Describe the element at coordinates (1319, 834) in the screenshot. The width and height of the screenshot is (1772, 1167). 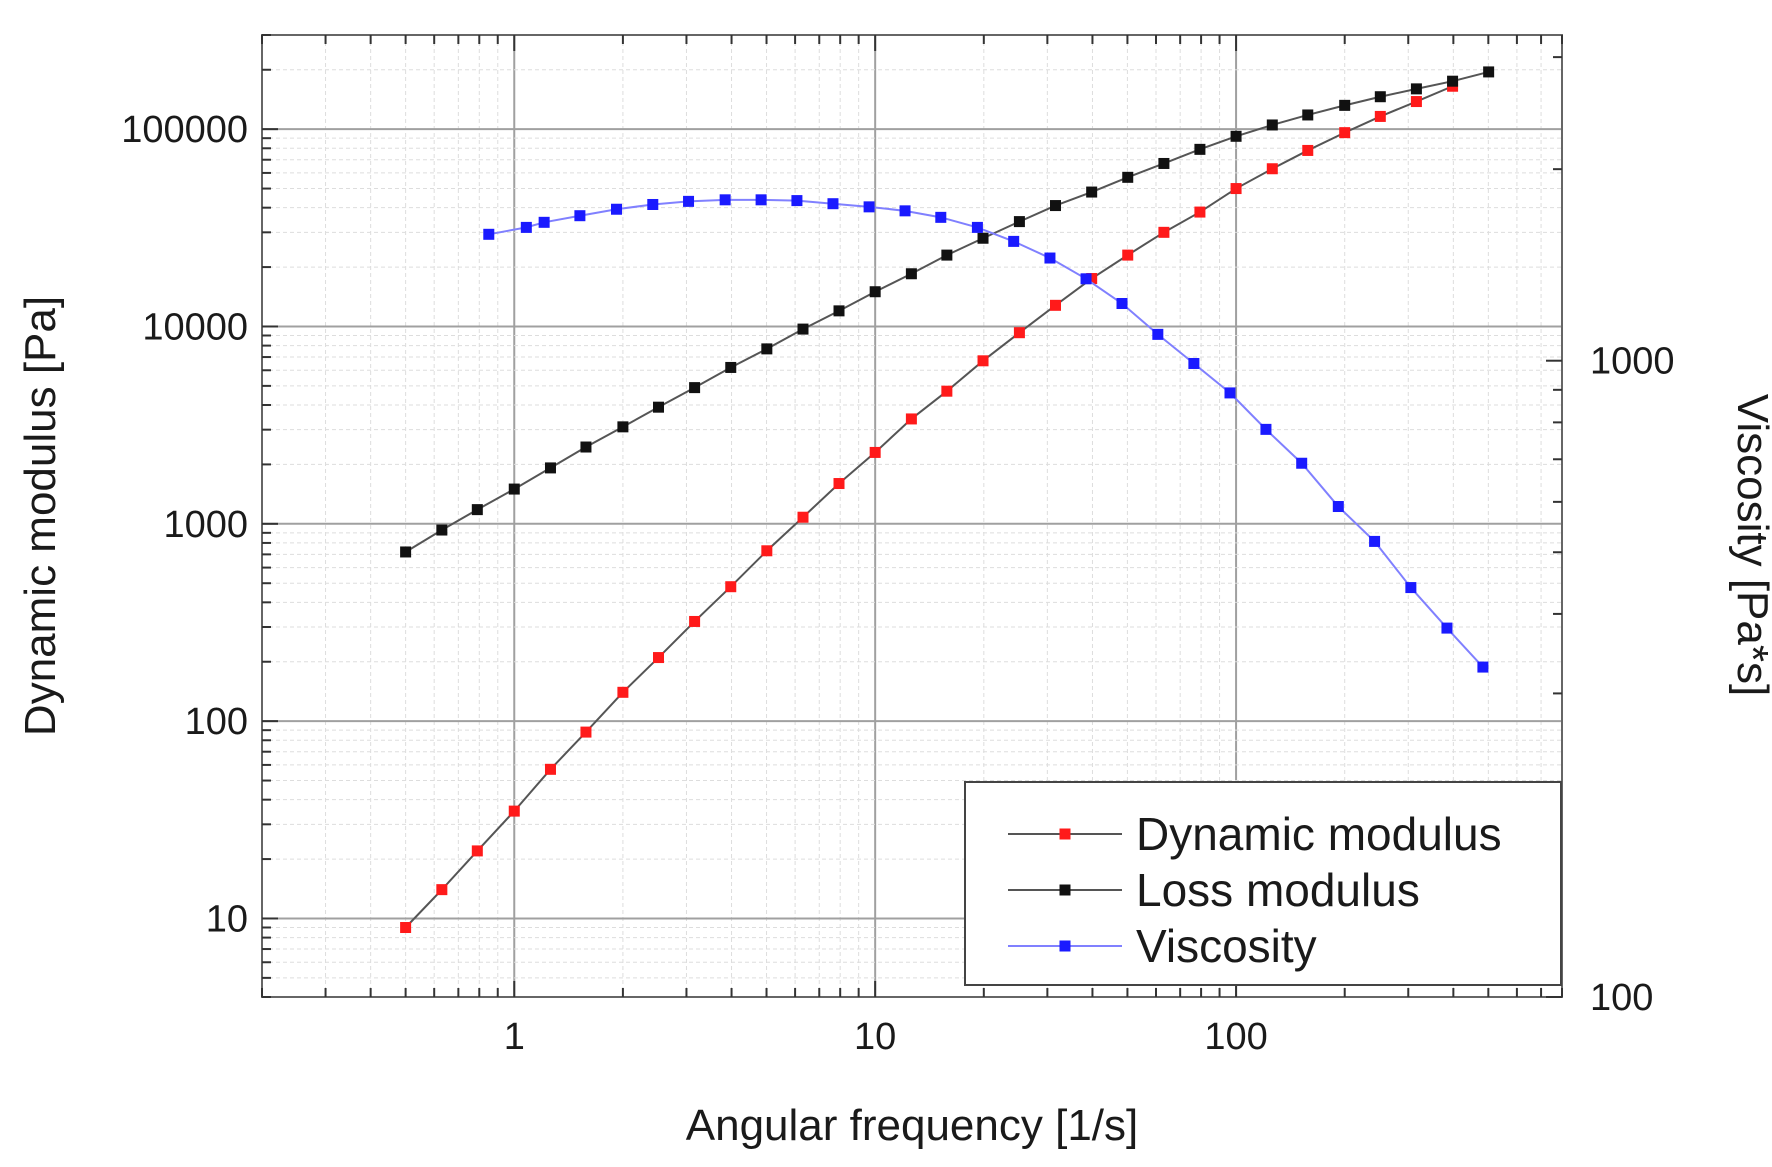
I see `legend-label-dynamic-modulus: Dynamic modulus` at that location.